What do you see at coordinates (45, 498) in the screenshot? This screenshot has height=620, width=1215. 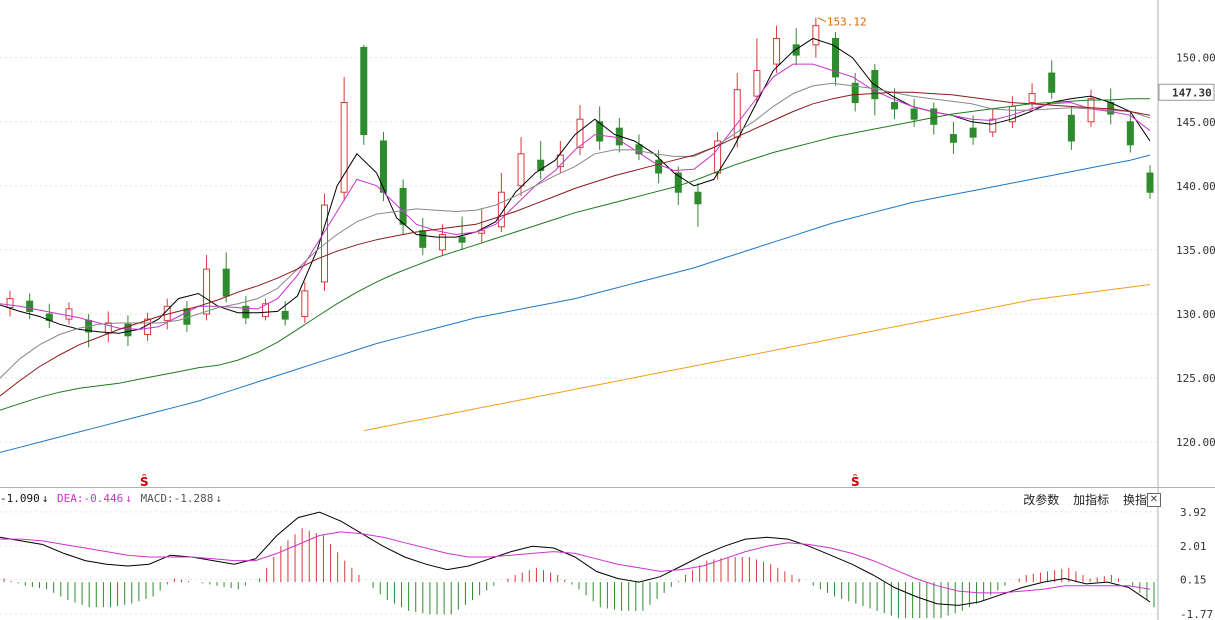 I see `dif-arrow-icon: ↓` at bounding box center [45, 498].